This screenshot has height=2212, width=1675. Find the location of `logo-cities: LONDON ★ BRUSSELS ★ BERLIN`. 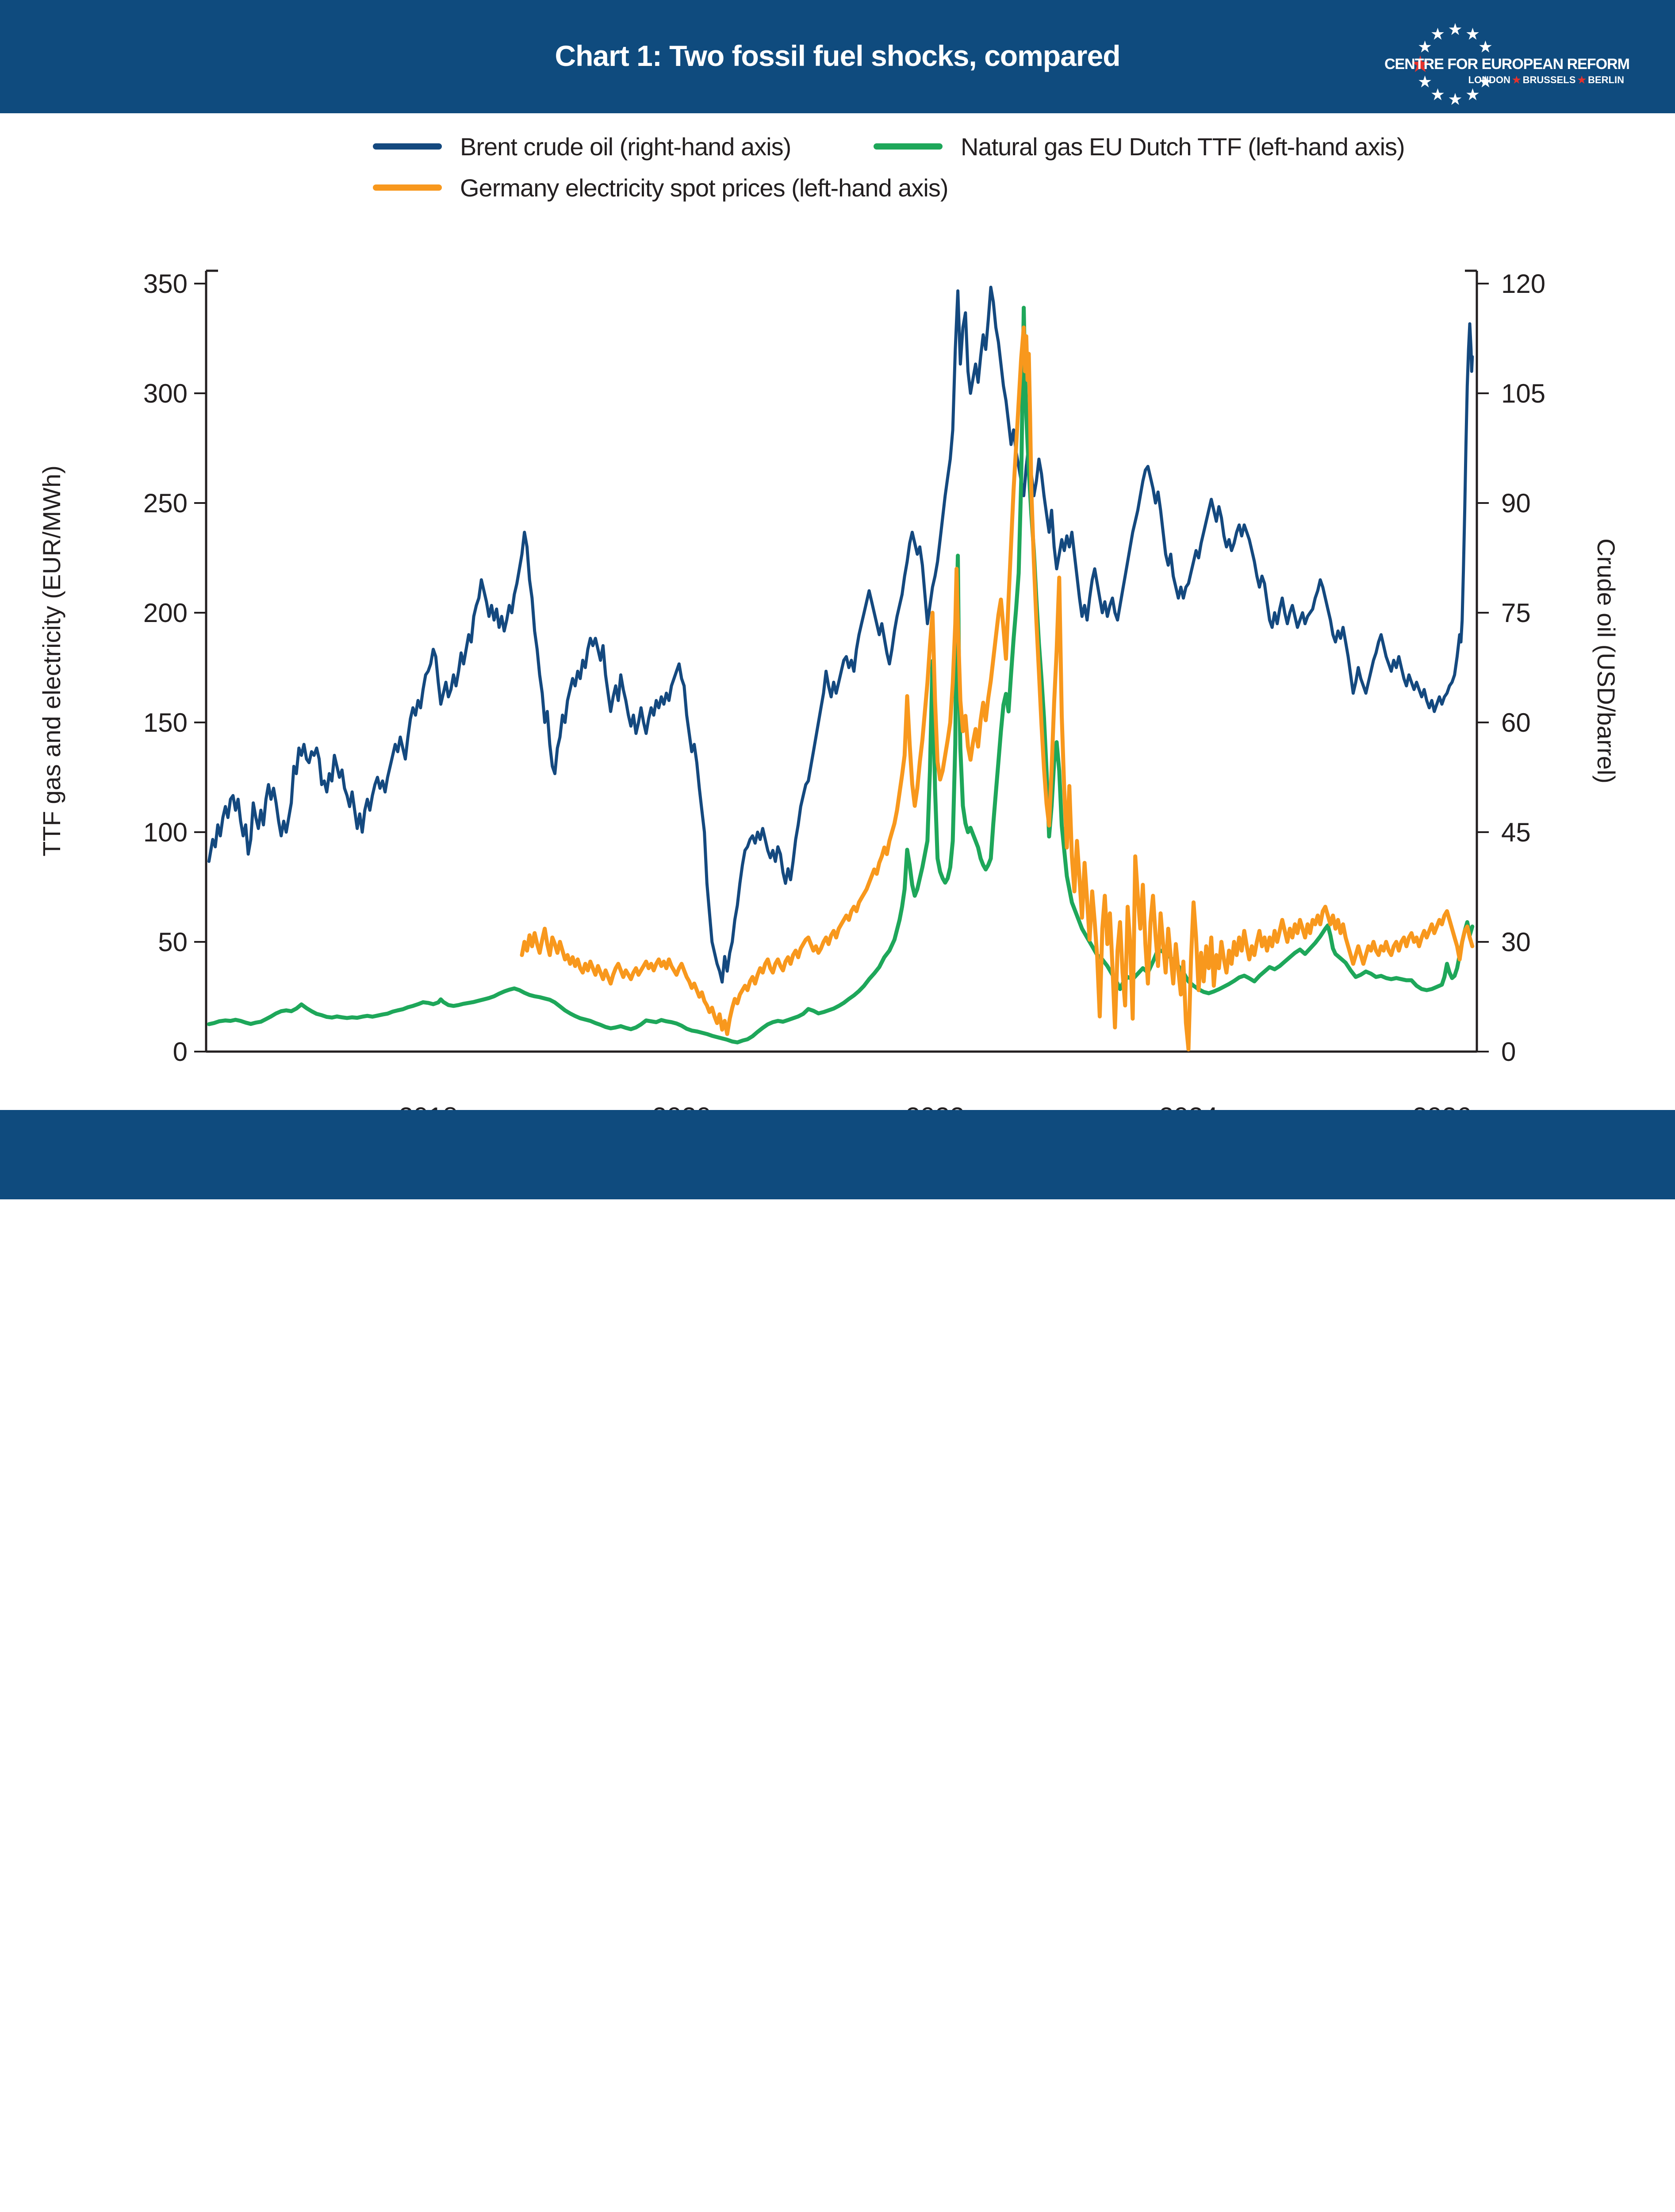

logo-cities: LONDON ★ BRUSSELS ★ BERLIN is located at coordinates (1504, 80).